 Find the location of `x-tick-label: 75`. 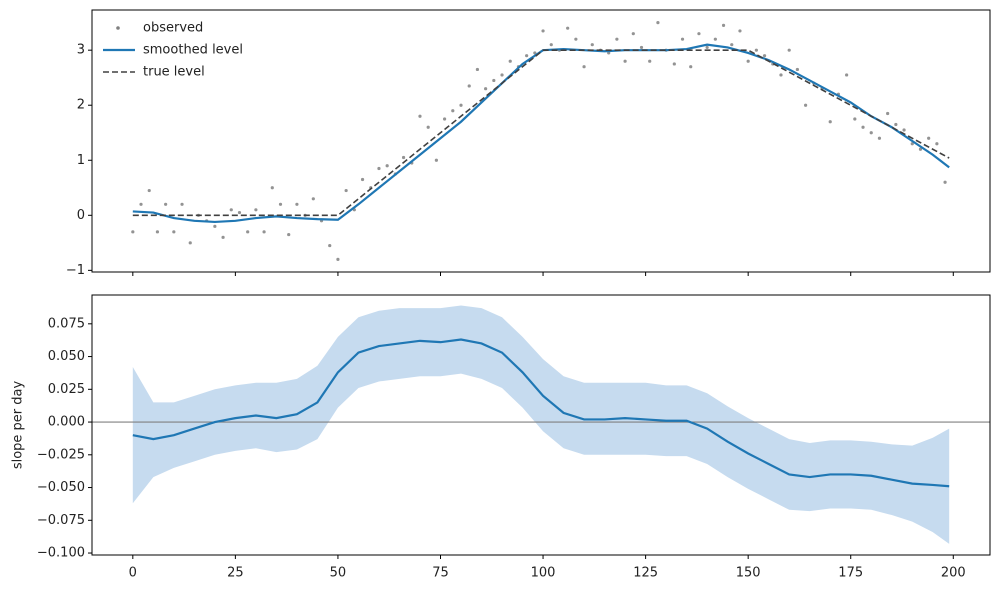

x-tick-label: 75 is located at coordinates (440, 573).